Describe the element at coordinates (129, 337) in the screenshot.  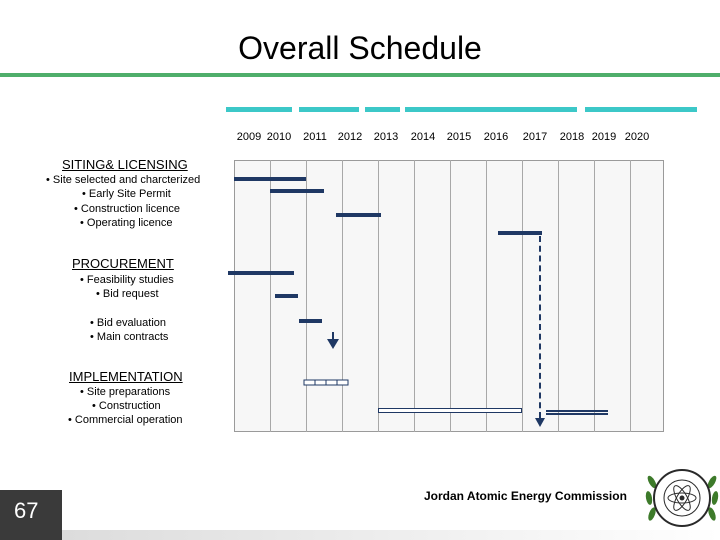
I see `task-label: • Main contracts` at that location.